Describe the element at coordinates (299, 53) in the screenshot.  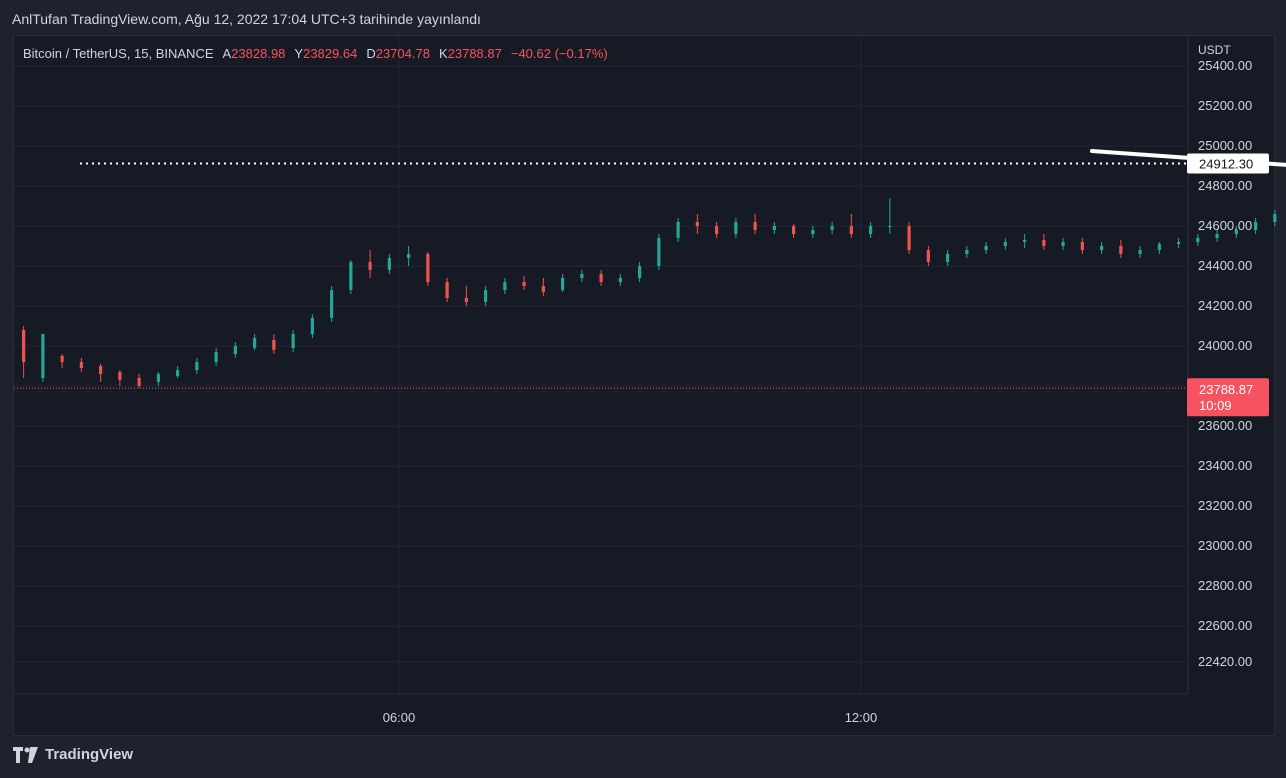
I see `legend-high-label: Y` at that location.